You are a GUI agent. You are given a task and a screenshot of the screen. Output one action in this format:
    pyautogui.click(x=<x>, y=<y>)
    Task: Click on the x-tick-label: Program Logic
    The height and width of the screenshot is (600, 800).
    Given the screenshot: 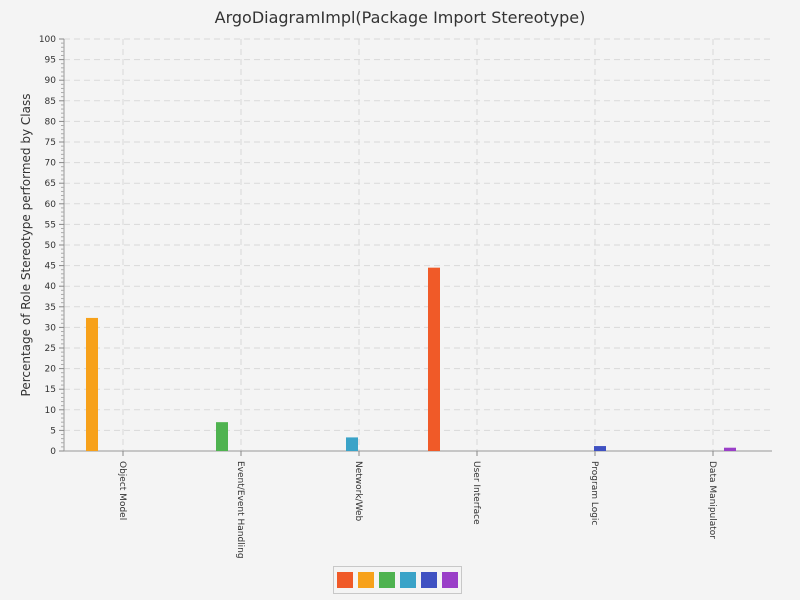 What is the action you would take?
    pyautogui.click(x=594, y=493)
    